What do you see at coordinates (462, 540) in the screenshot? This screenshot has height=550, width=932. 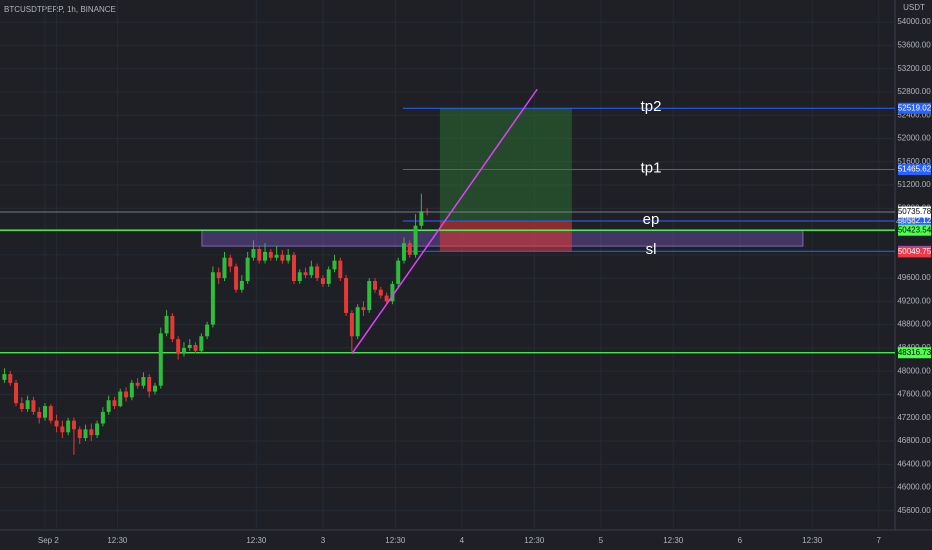 I see `x-tick-label: 4` at bounding box center [462, 540].